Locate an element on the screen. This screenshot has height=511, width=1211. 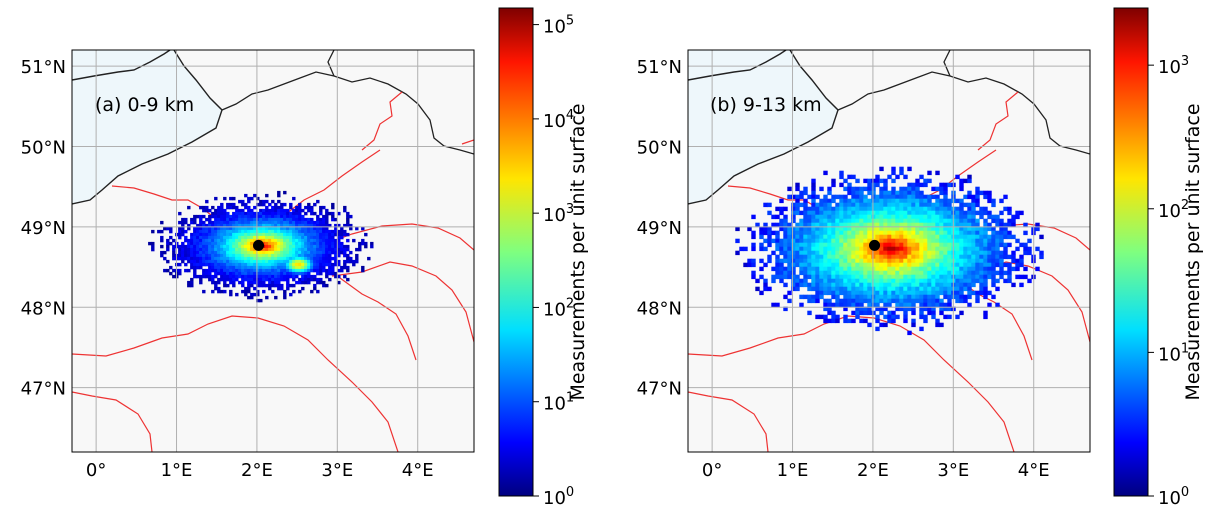
colorbar-tick-label: 101 is located at coordinates (558, 403).